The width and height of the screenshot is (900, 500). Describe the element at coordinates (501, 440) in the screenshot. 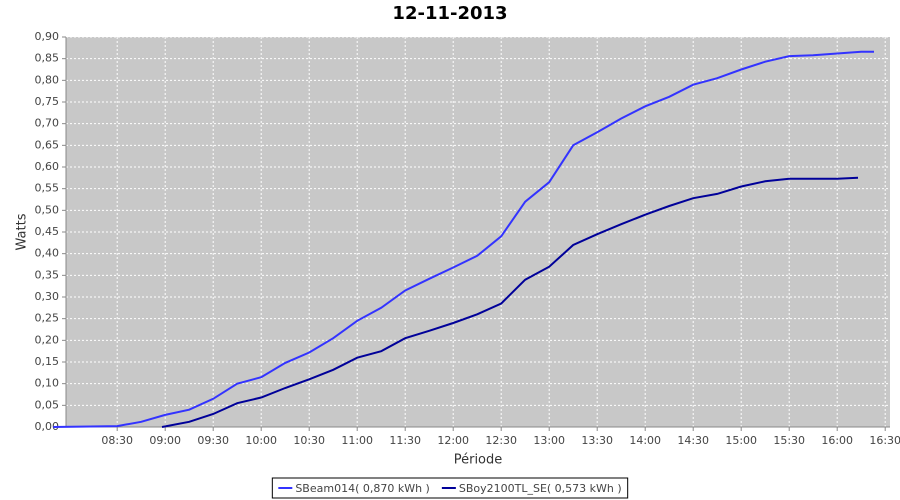

I see `x-tick-label: 12:30` at that location.